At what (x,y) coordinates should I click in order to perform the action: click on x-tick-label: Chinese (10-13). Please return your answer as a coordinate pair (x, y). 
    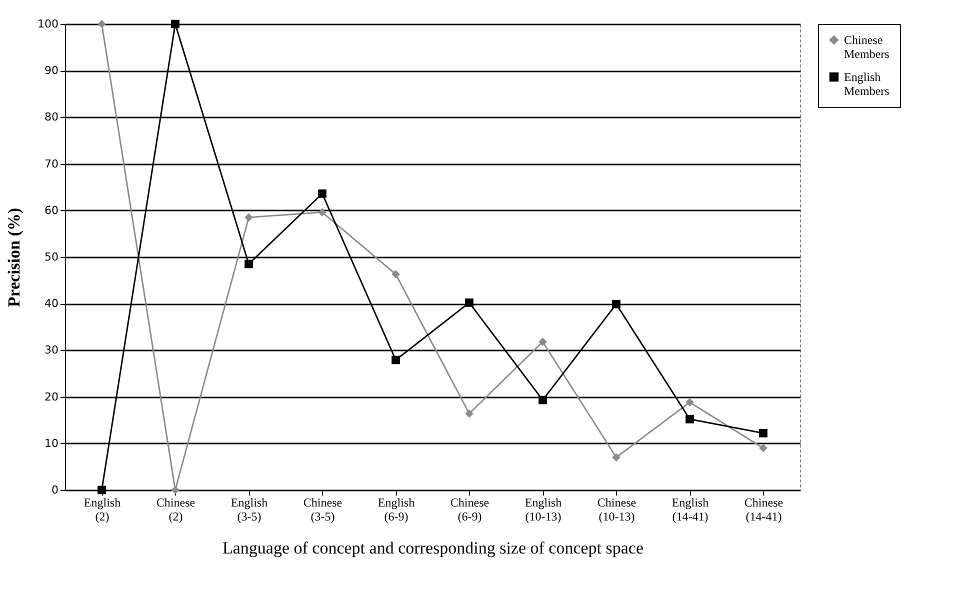
    Looking at the image, I should click on (616, 510).